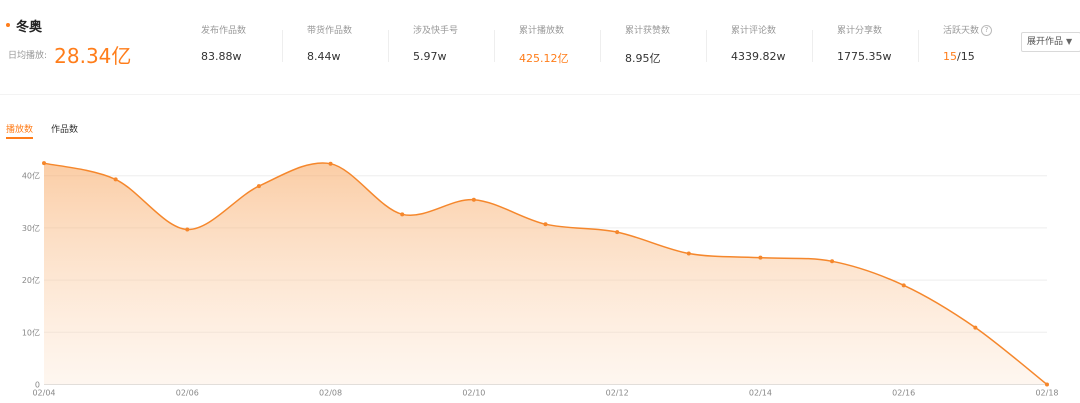  I want to click on expand-works-button: 展开作品 ▼, so click(1050, 42).